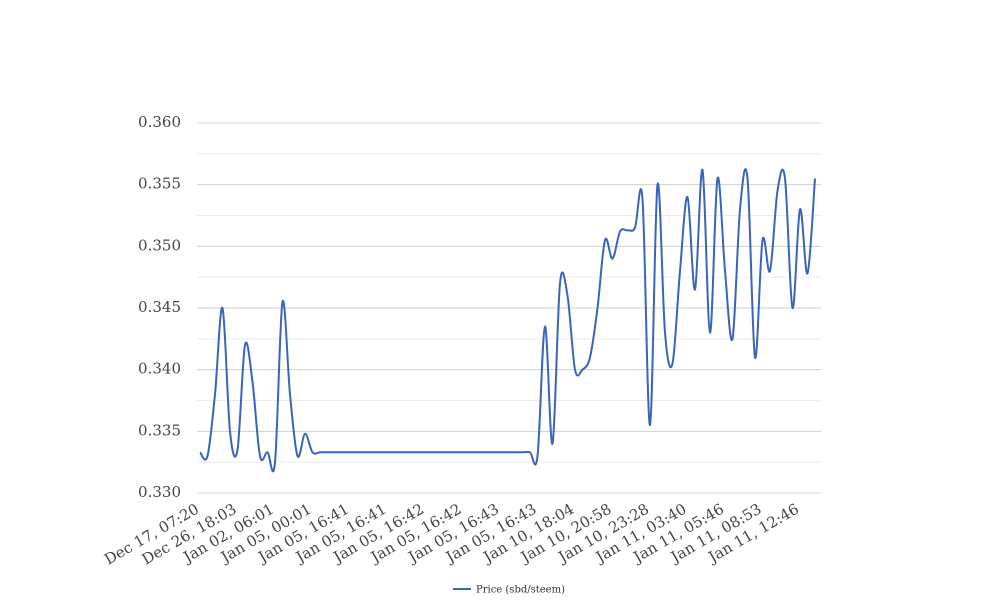 The image size is (1008, 616). What do you see at coordinates (159, 430) in the screenshot?
I see `y-tick-label: 0.335` at bounding box center [159, 430].